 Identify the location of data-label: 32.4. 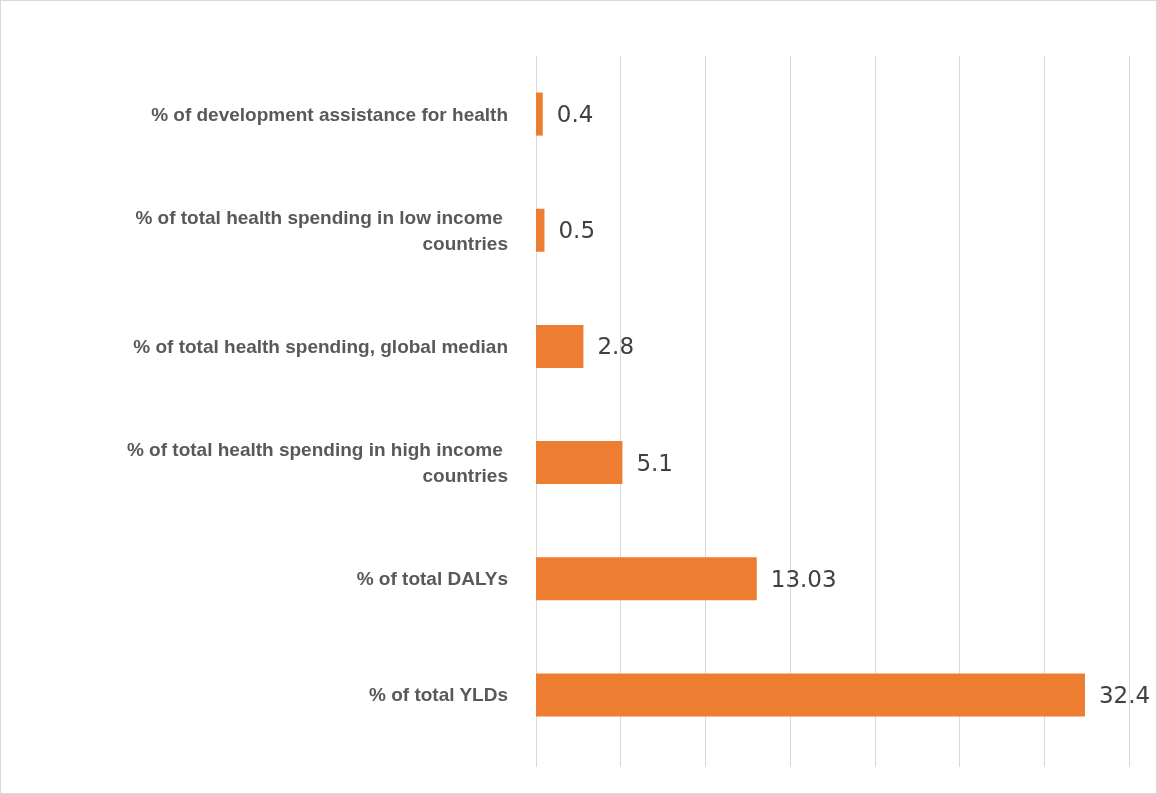
(1124, 694).